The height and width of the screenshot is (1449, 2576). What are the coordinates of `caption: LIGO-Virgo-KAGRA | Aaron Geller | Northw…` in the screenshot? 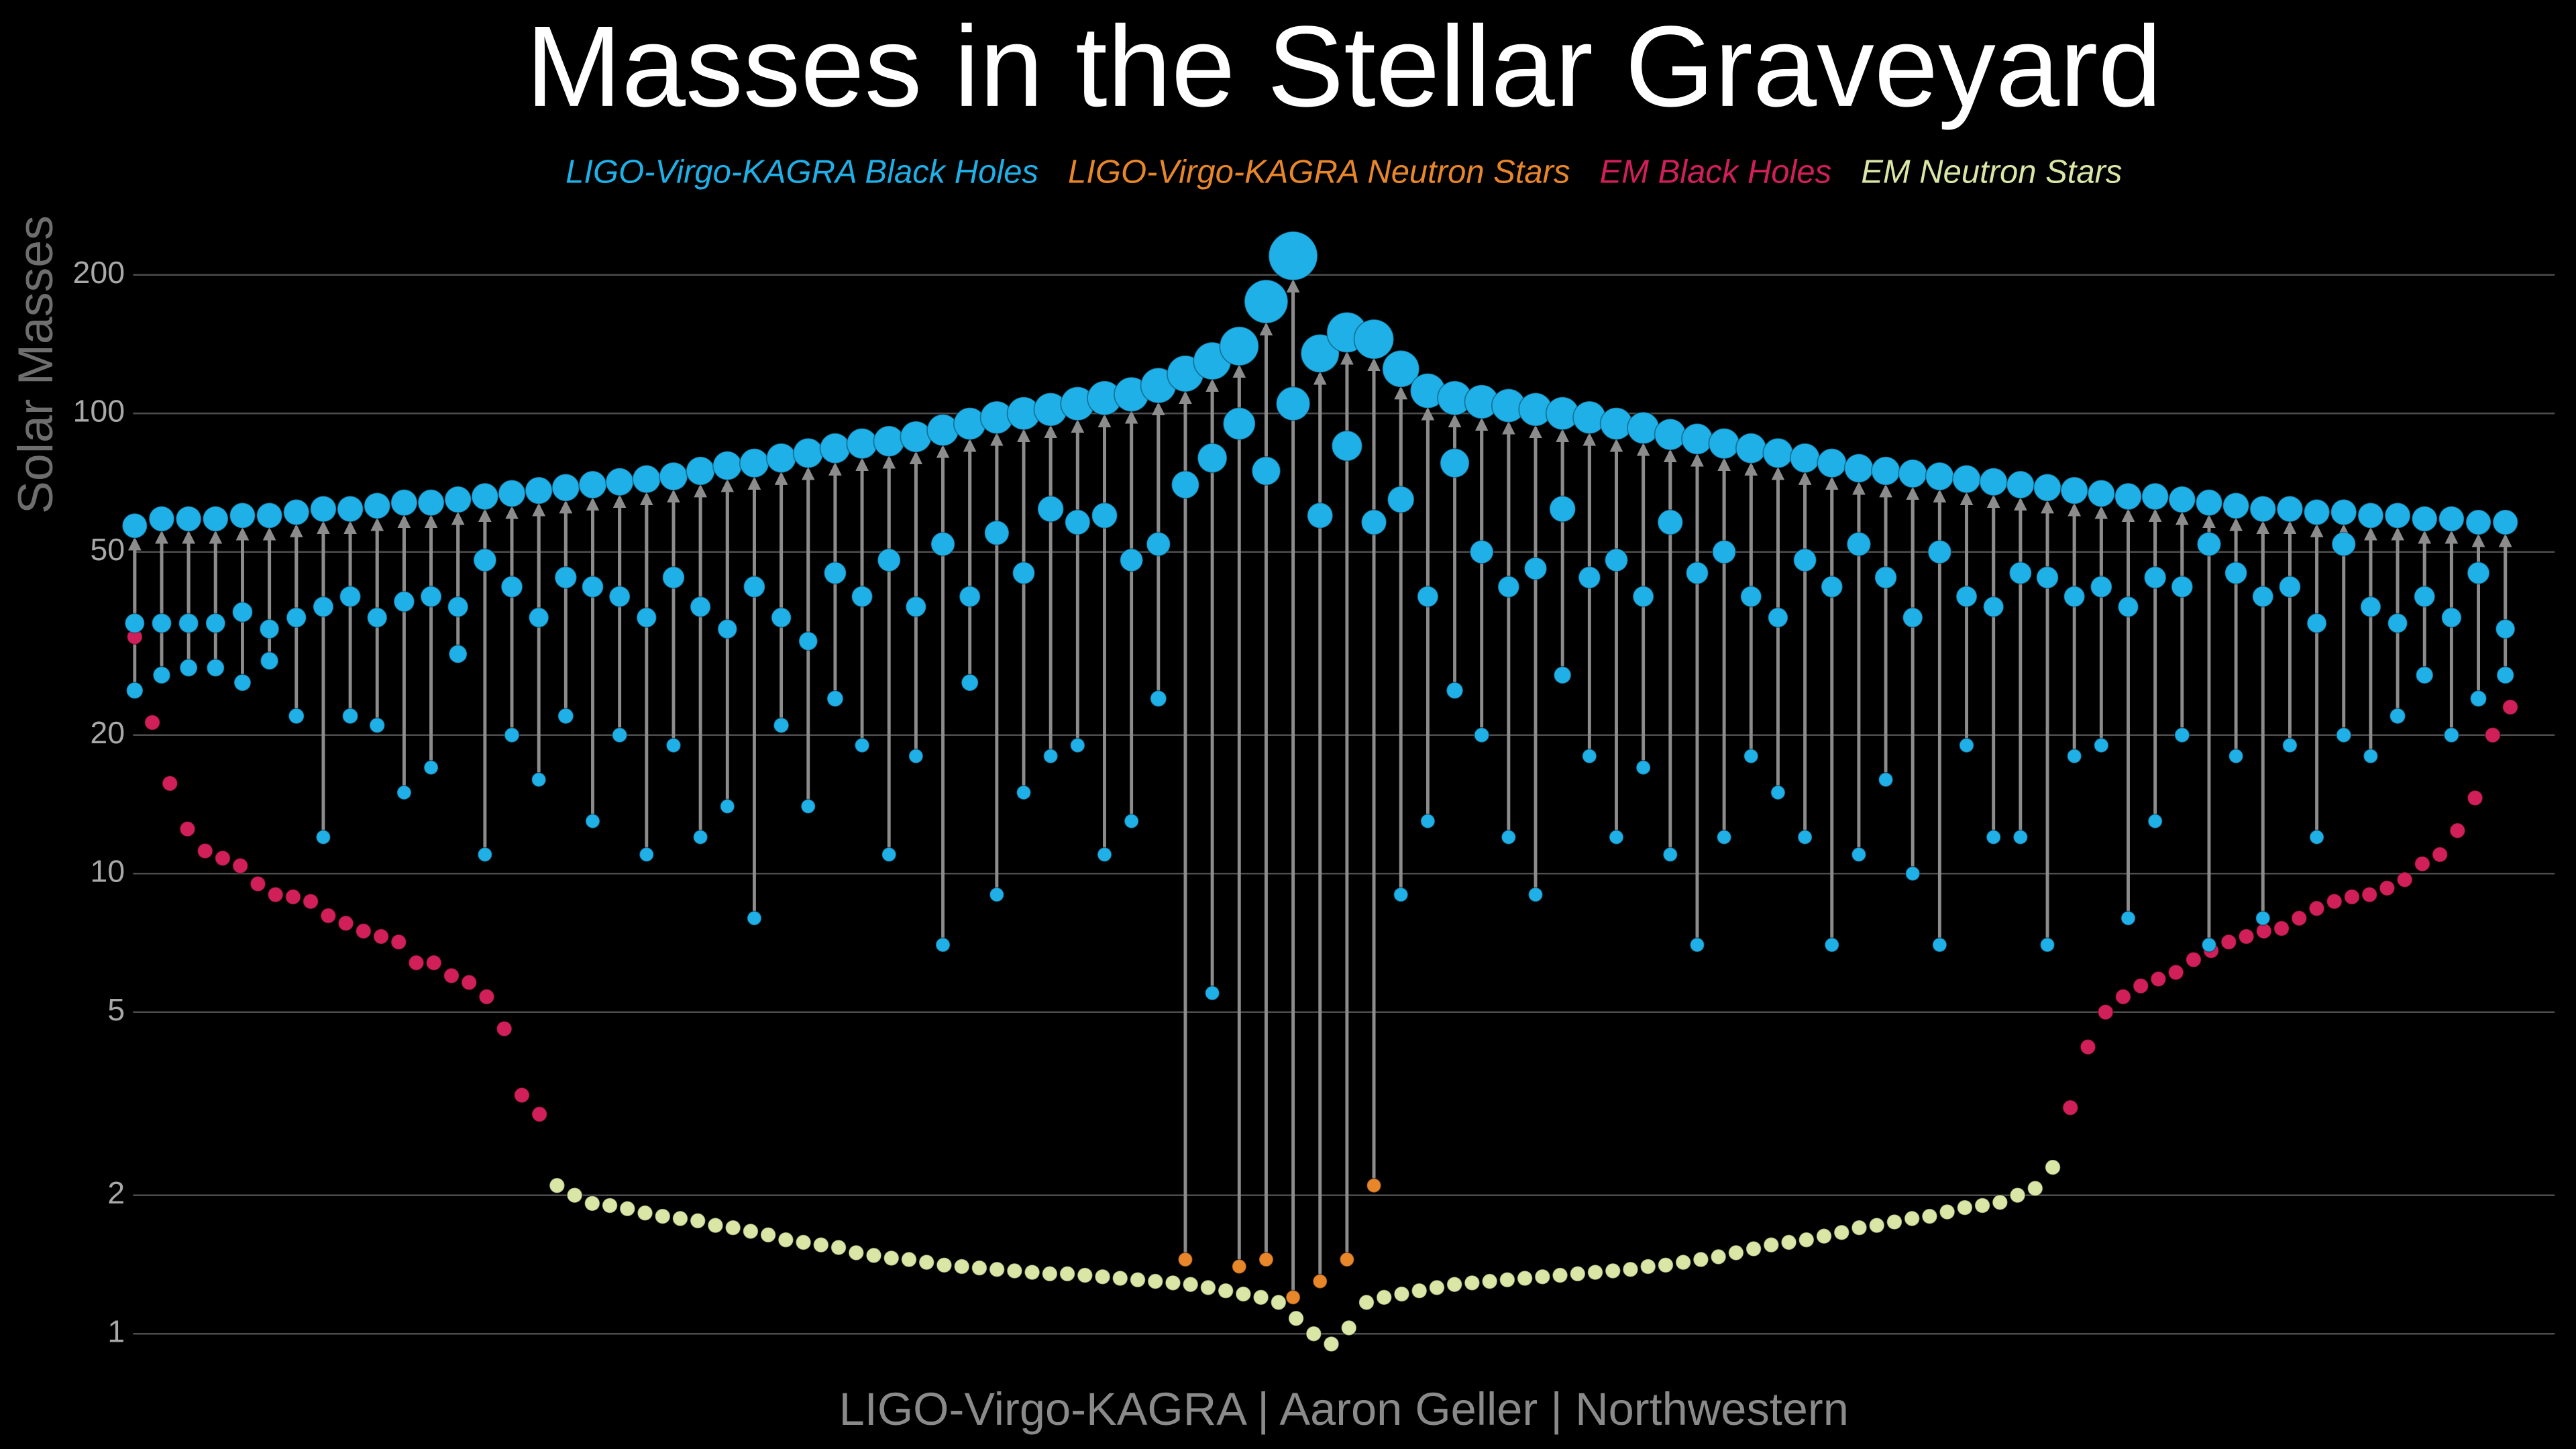 It's located at (1344, 1409).